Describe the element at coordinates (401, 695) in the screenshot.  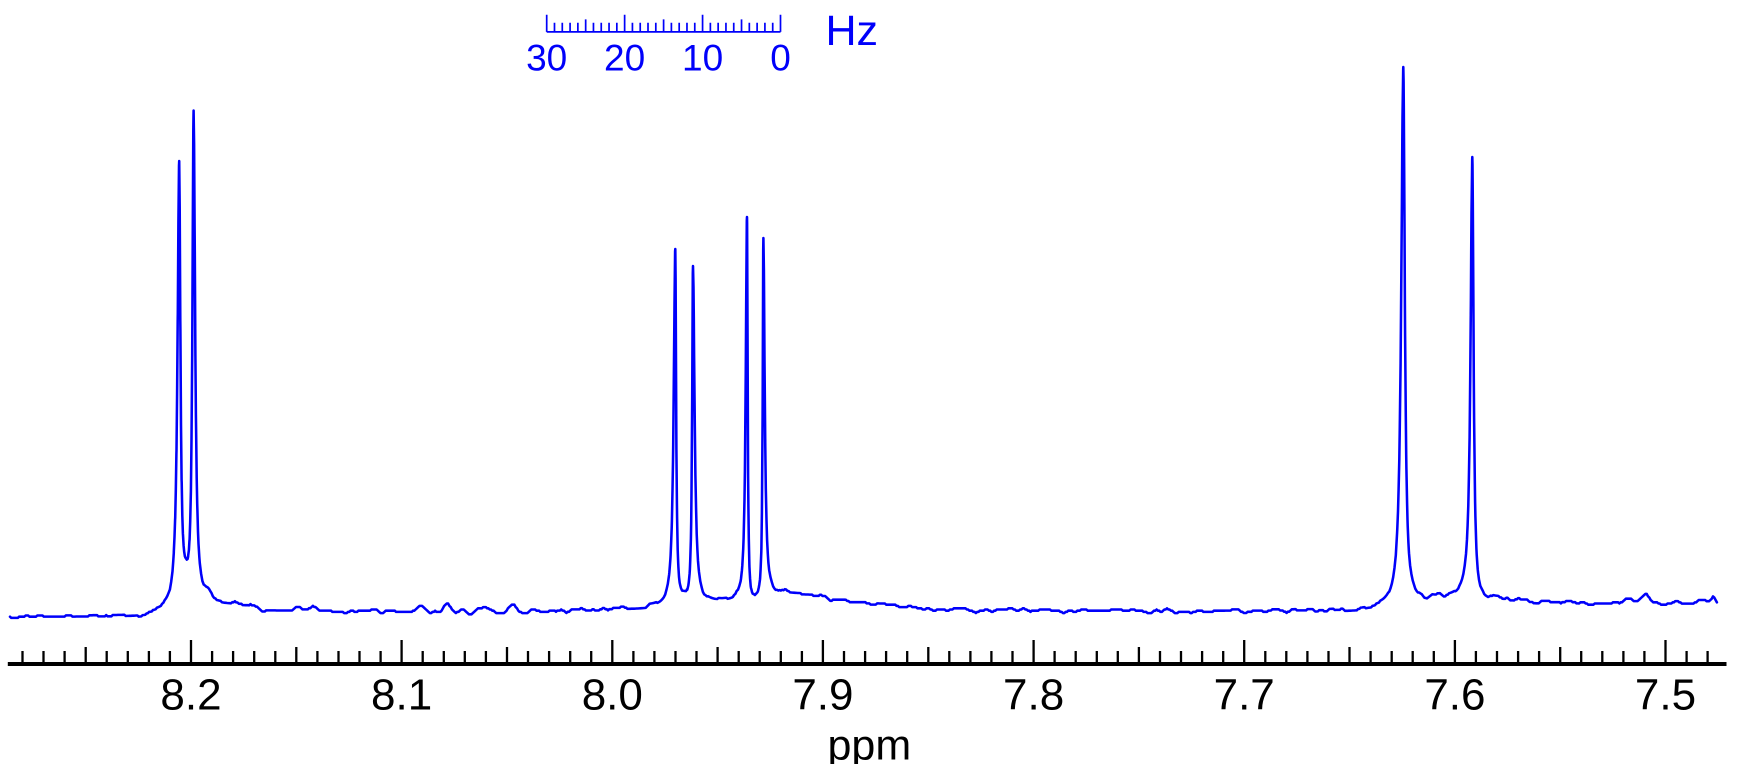
I see `svg-text: 8.1` at that location.